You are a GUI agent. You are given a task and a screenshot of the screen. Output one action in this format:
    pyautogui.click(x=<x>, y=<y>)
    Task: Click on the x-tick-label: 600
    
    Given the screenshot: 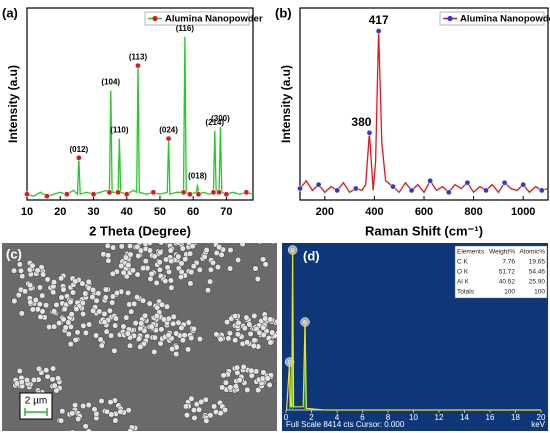 What is the action you would take?
    pyautogui.click(x=424, y=212)
    